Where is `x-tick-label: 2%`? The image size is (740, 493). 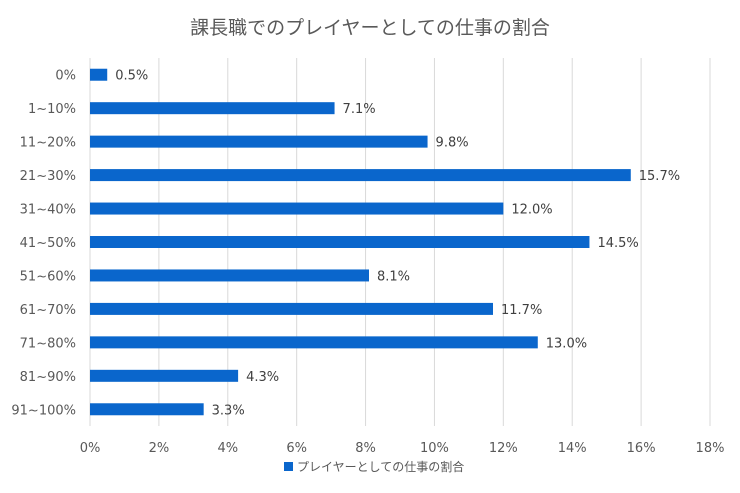
x-tick-label: 2% is located at coordinates (159, 448).